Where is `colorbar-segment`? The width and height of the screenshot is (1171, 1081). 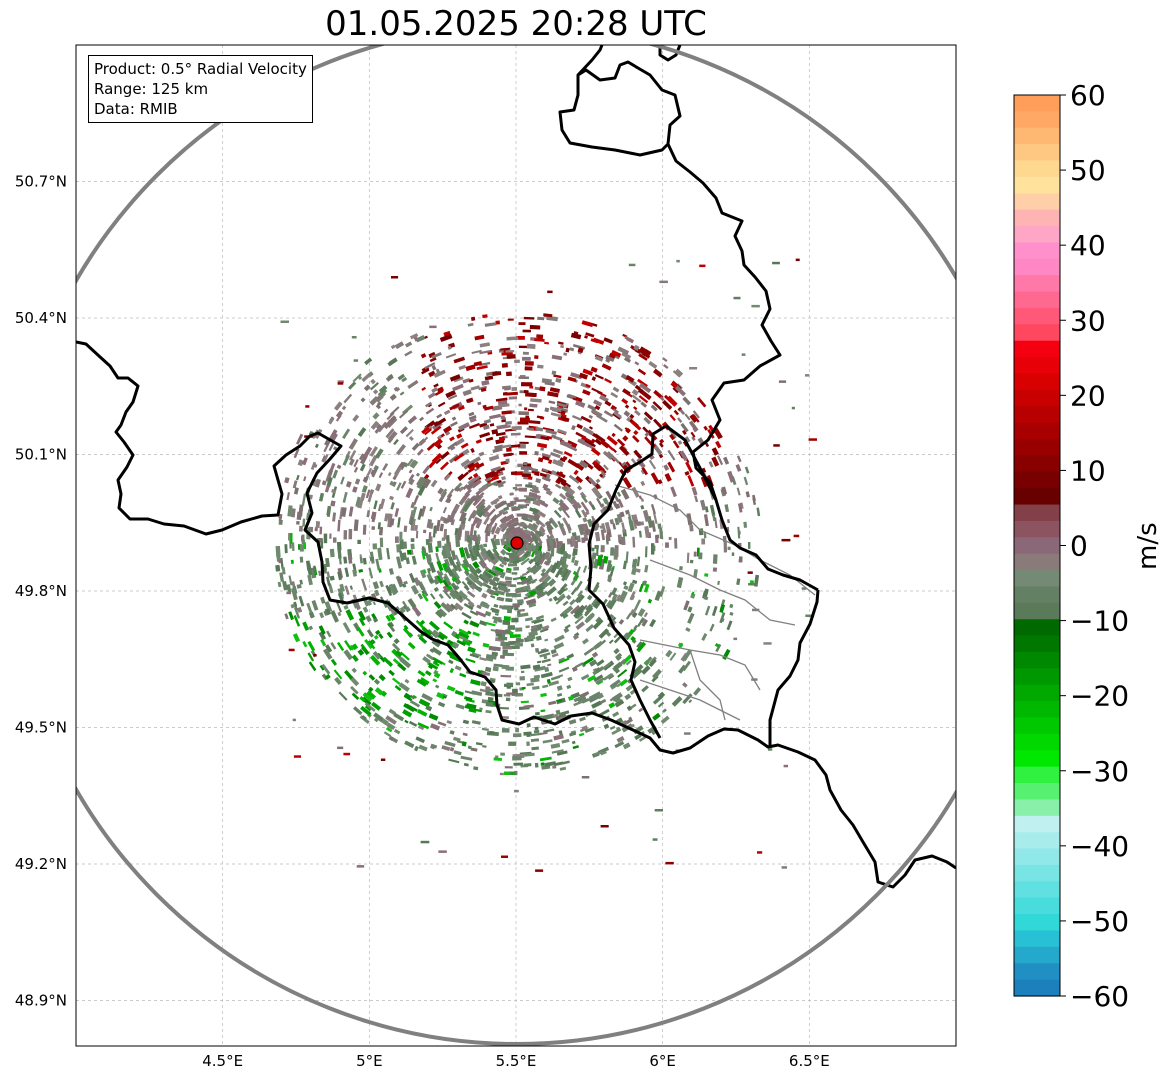
colorbar-segment is located at coordinates (1037, 890).